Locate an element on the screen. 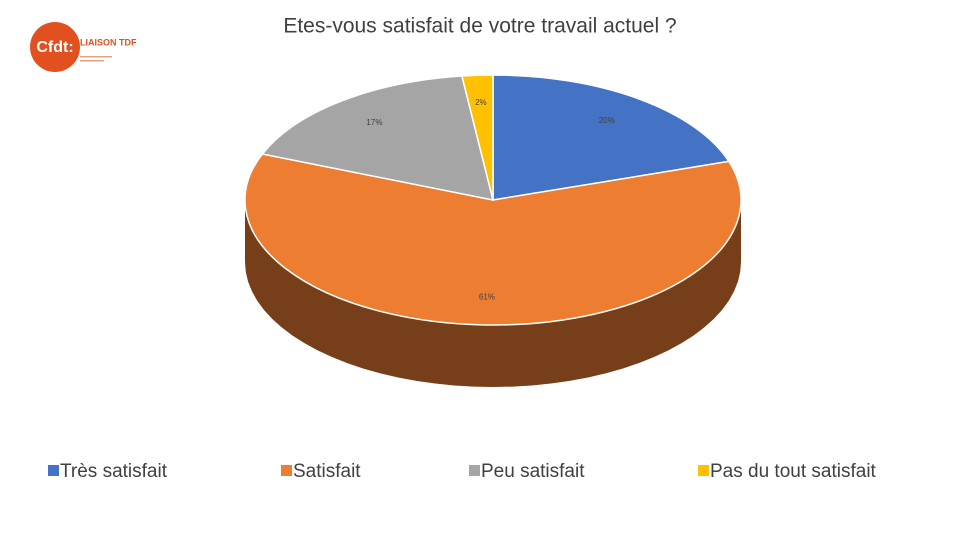 The image size is (960, 540). logo: Cfdt: LIAISON TDF is located at coordinates (83, 47).